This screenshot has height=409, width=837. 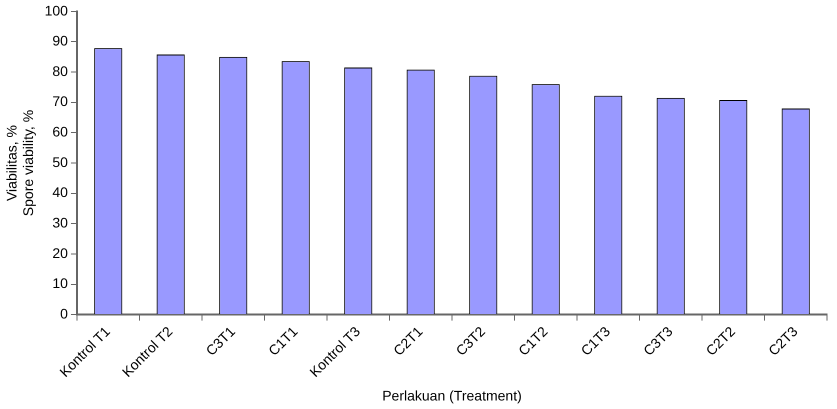 What do you see at coordinates (64, 314) in the screenshot?
I see `y-tick-label: 0` at bounding box center [64, 314].